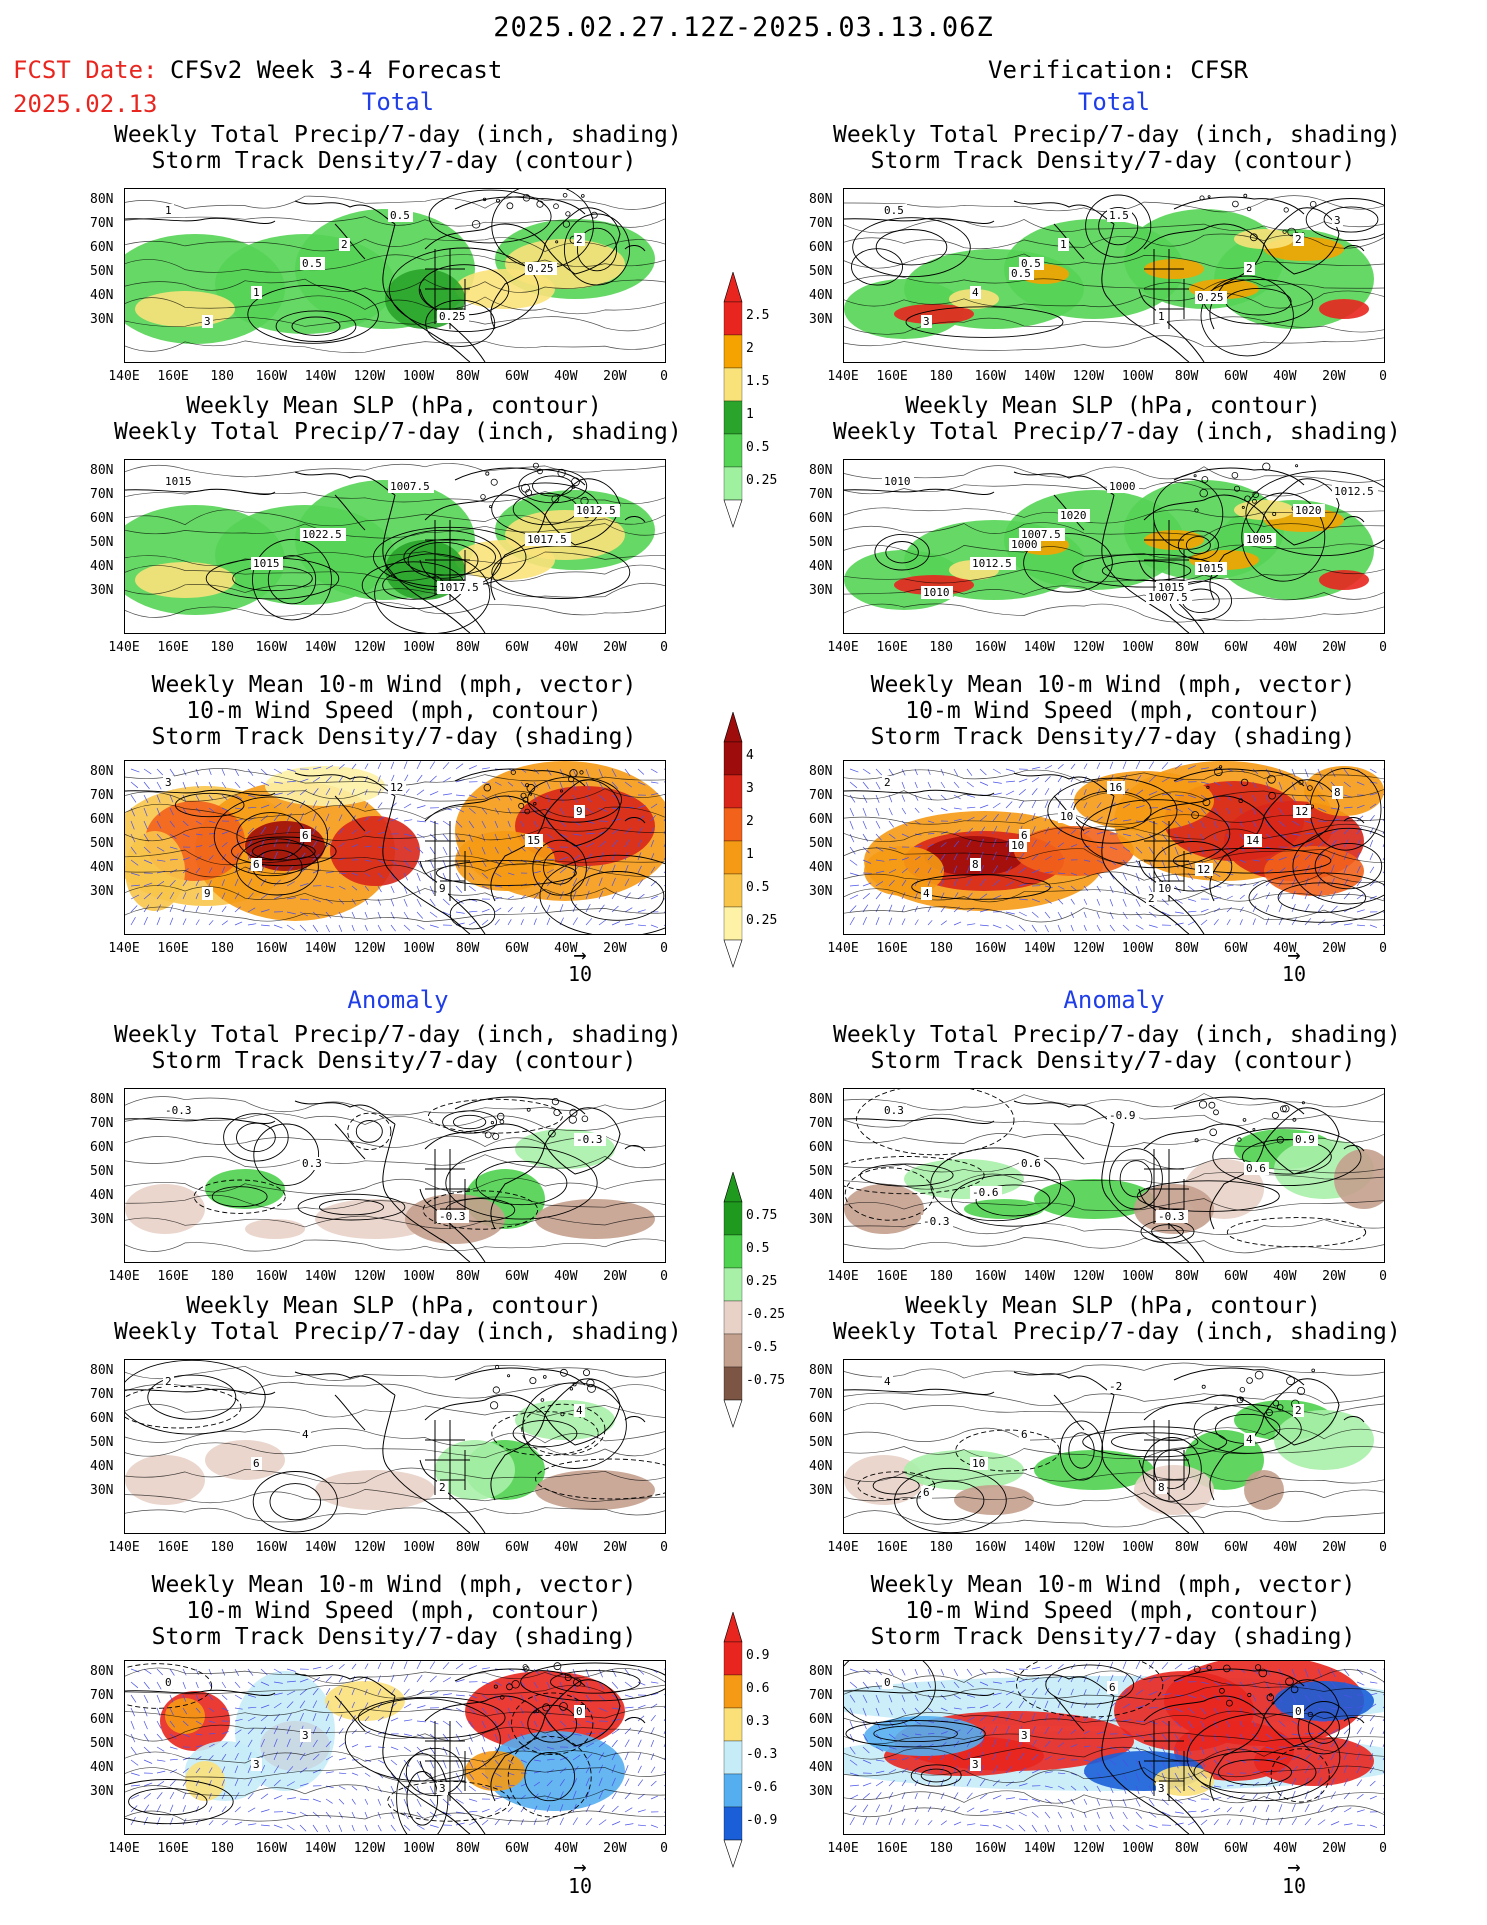 This screenshot has height=1925, width=1487. What do you see at coordinates (821, 470) in the screenshot?
I see `lat-label-r2-right: 80N` at bounding box center [821, 470].